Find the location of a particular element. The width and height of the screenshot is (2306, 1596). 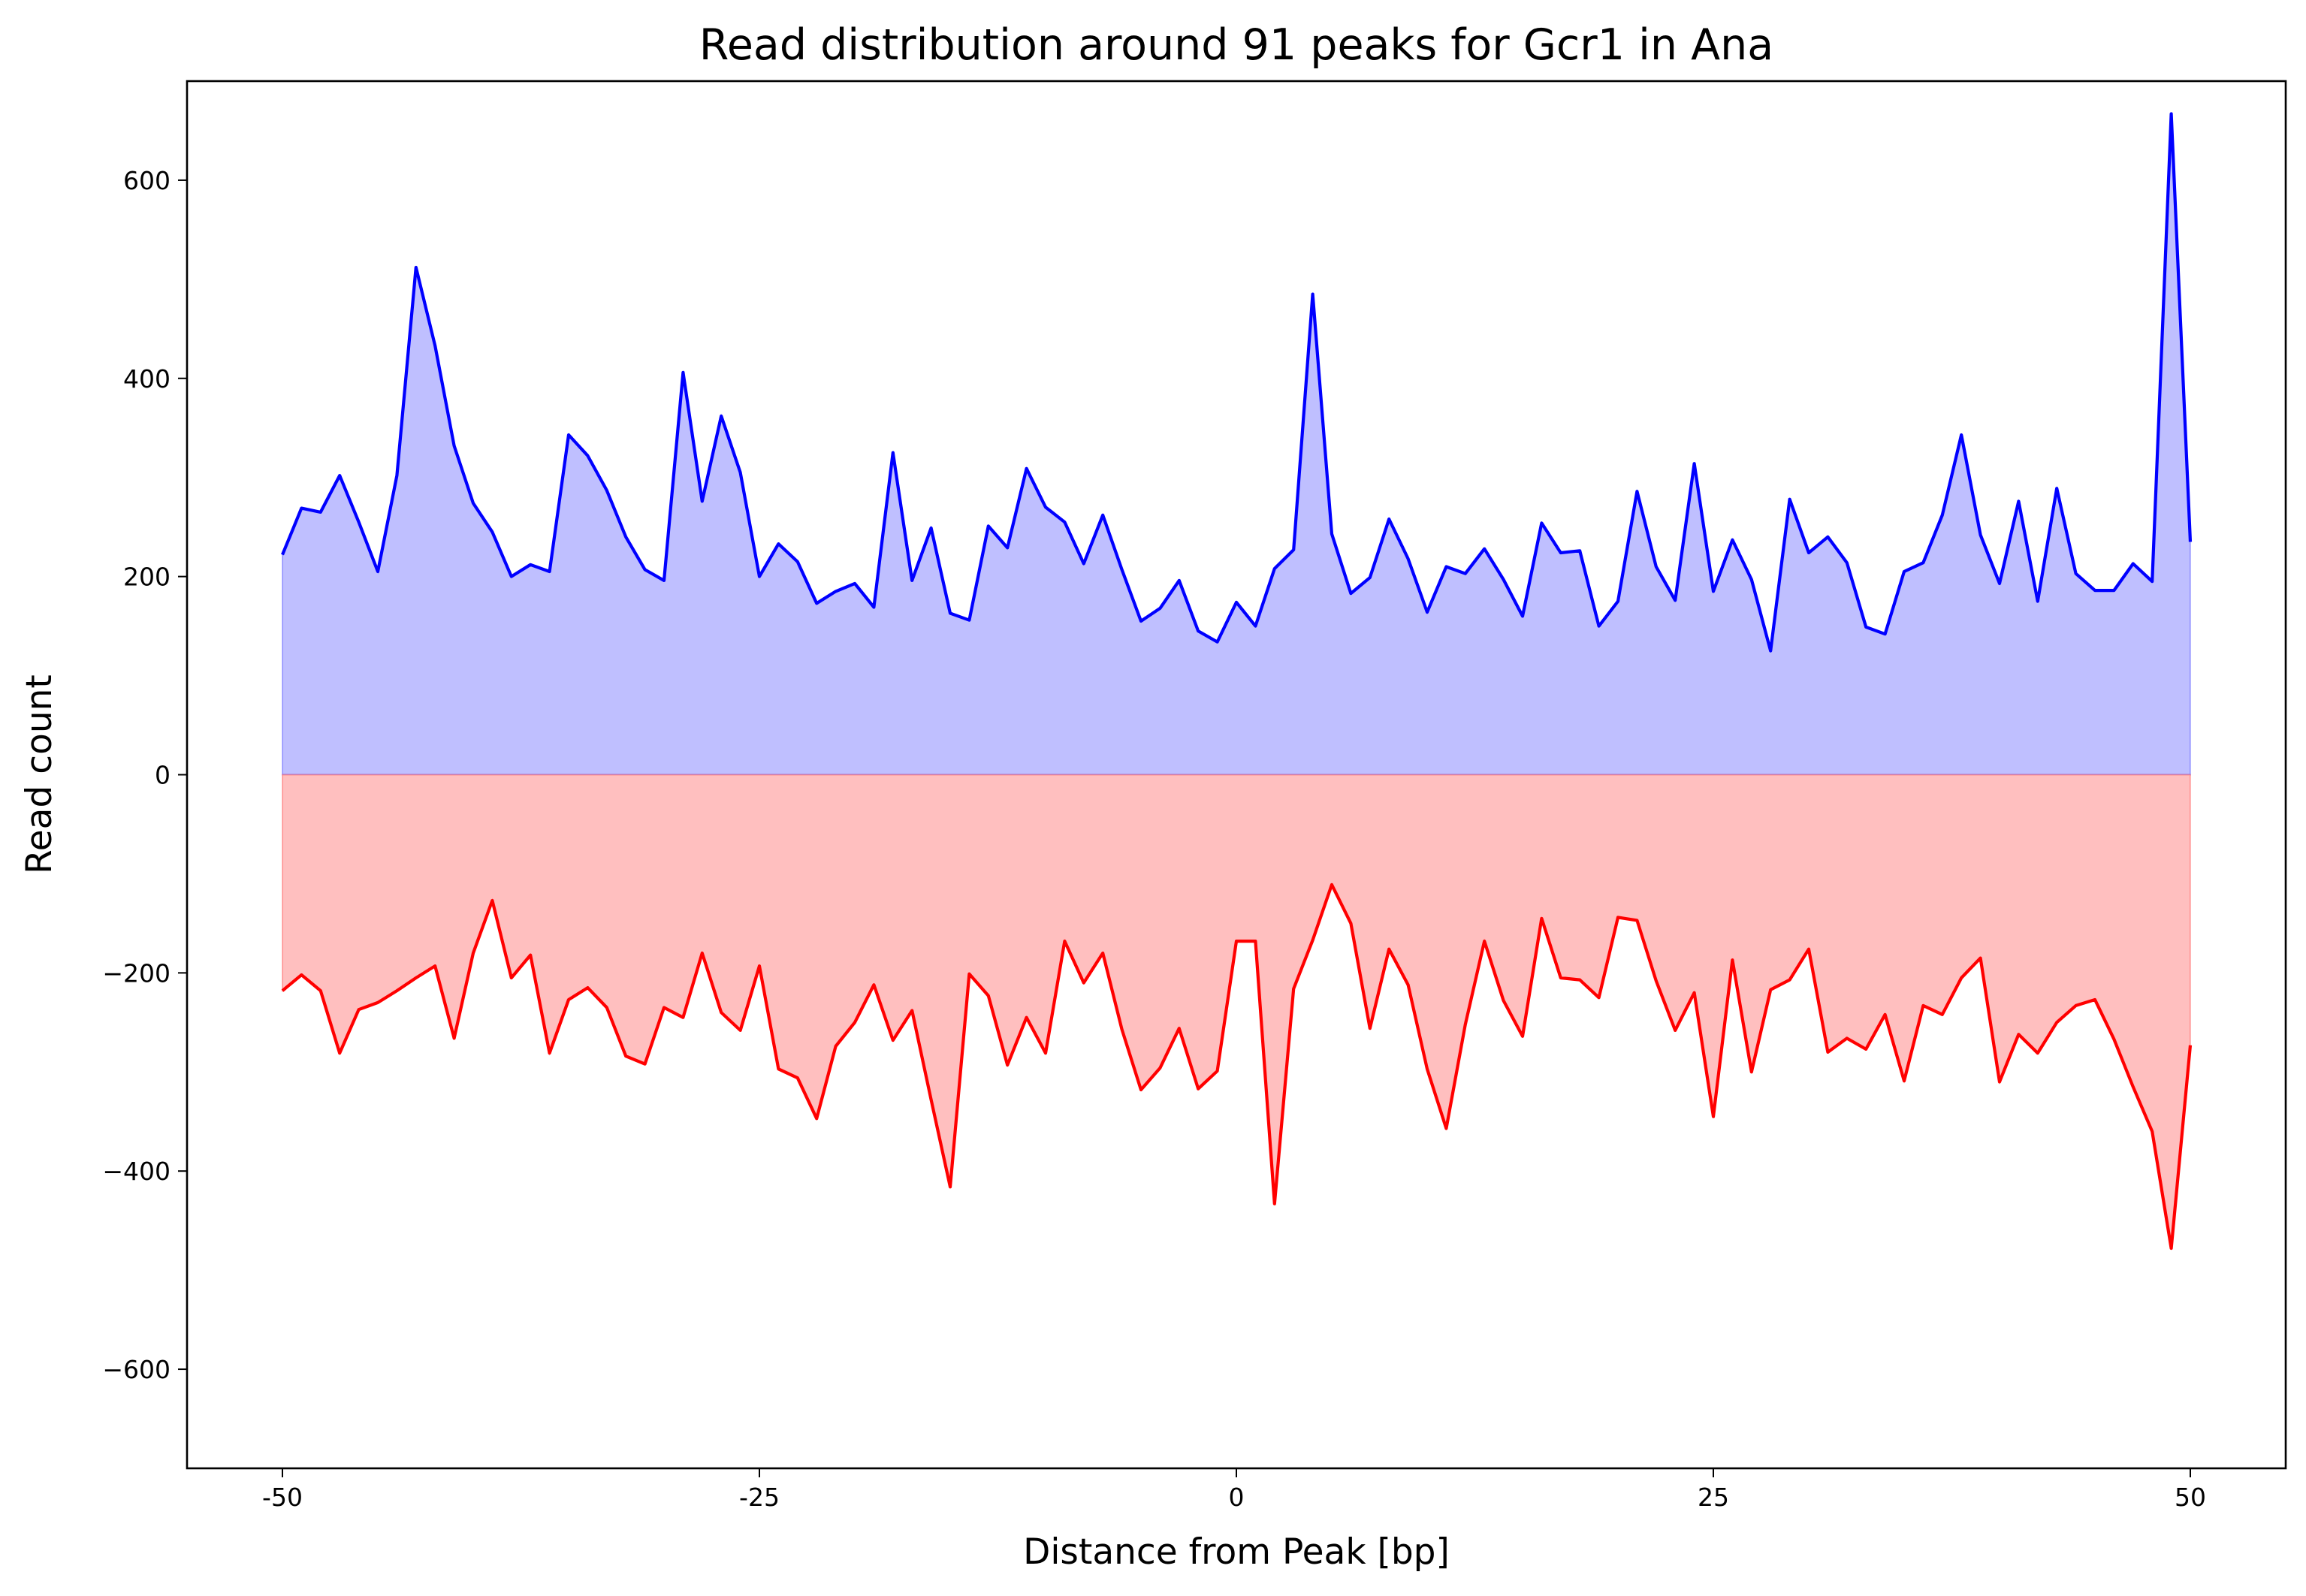

y-axis-label: Read count is located at coordinates (39, 774).